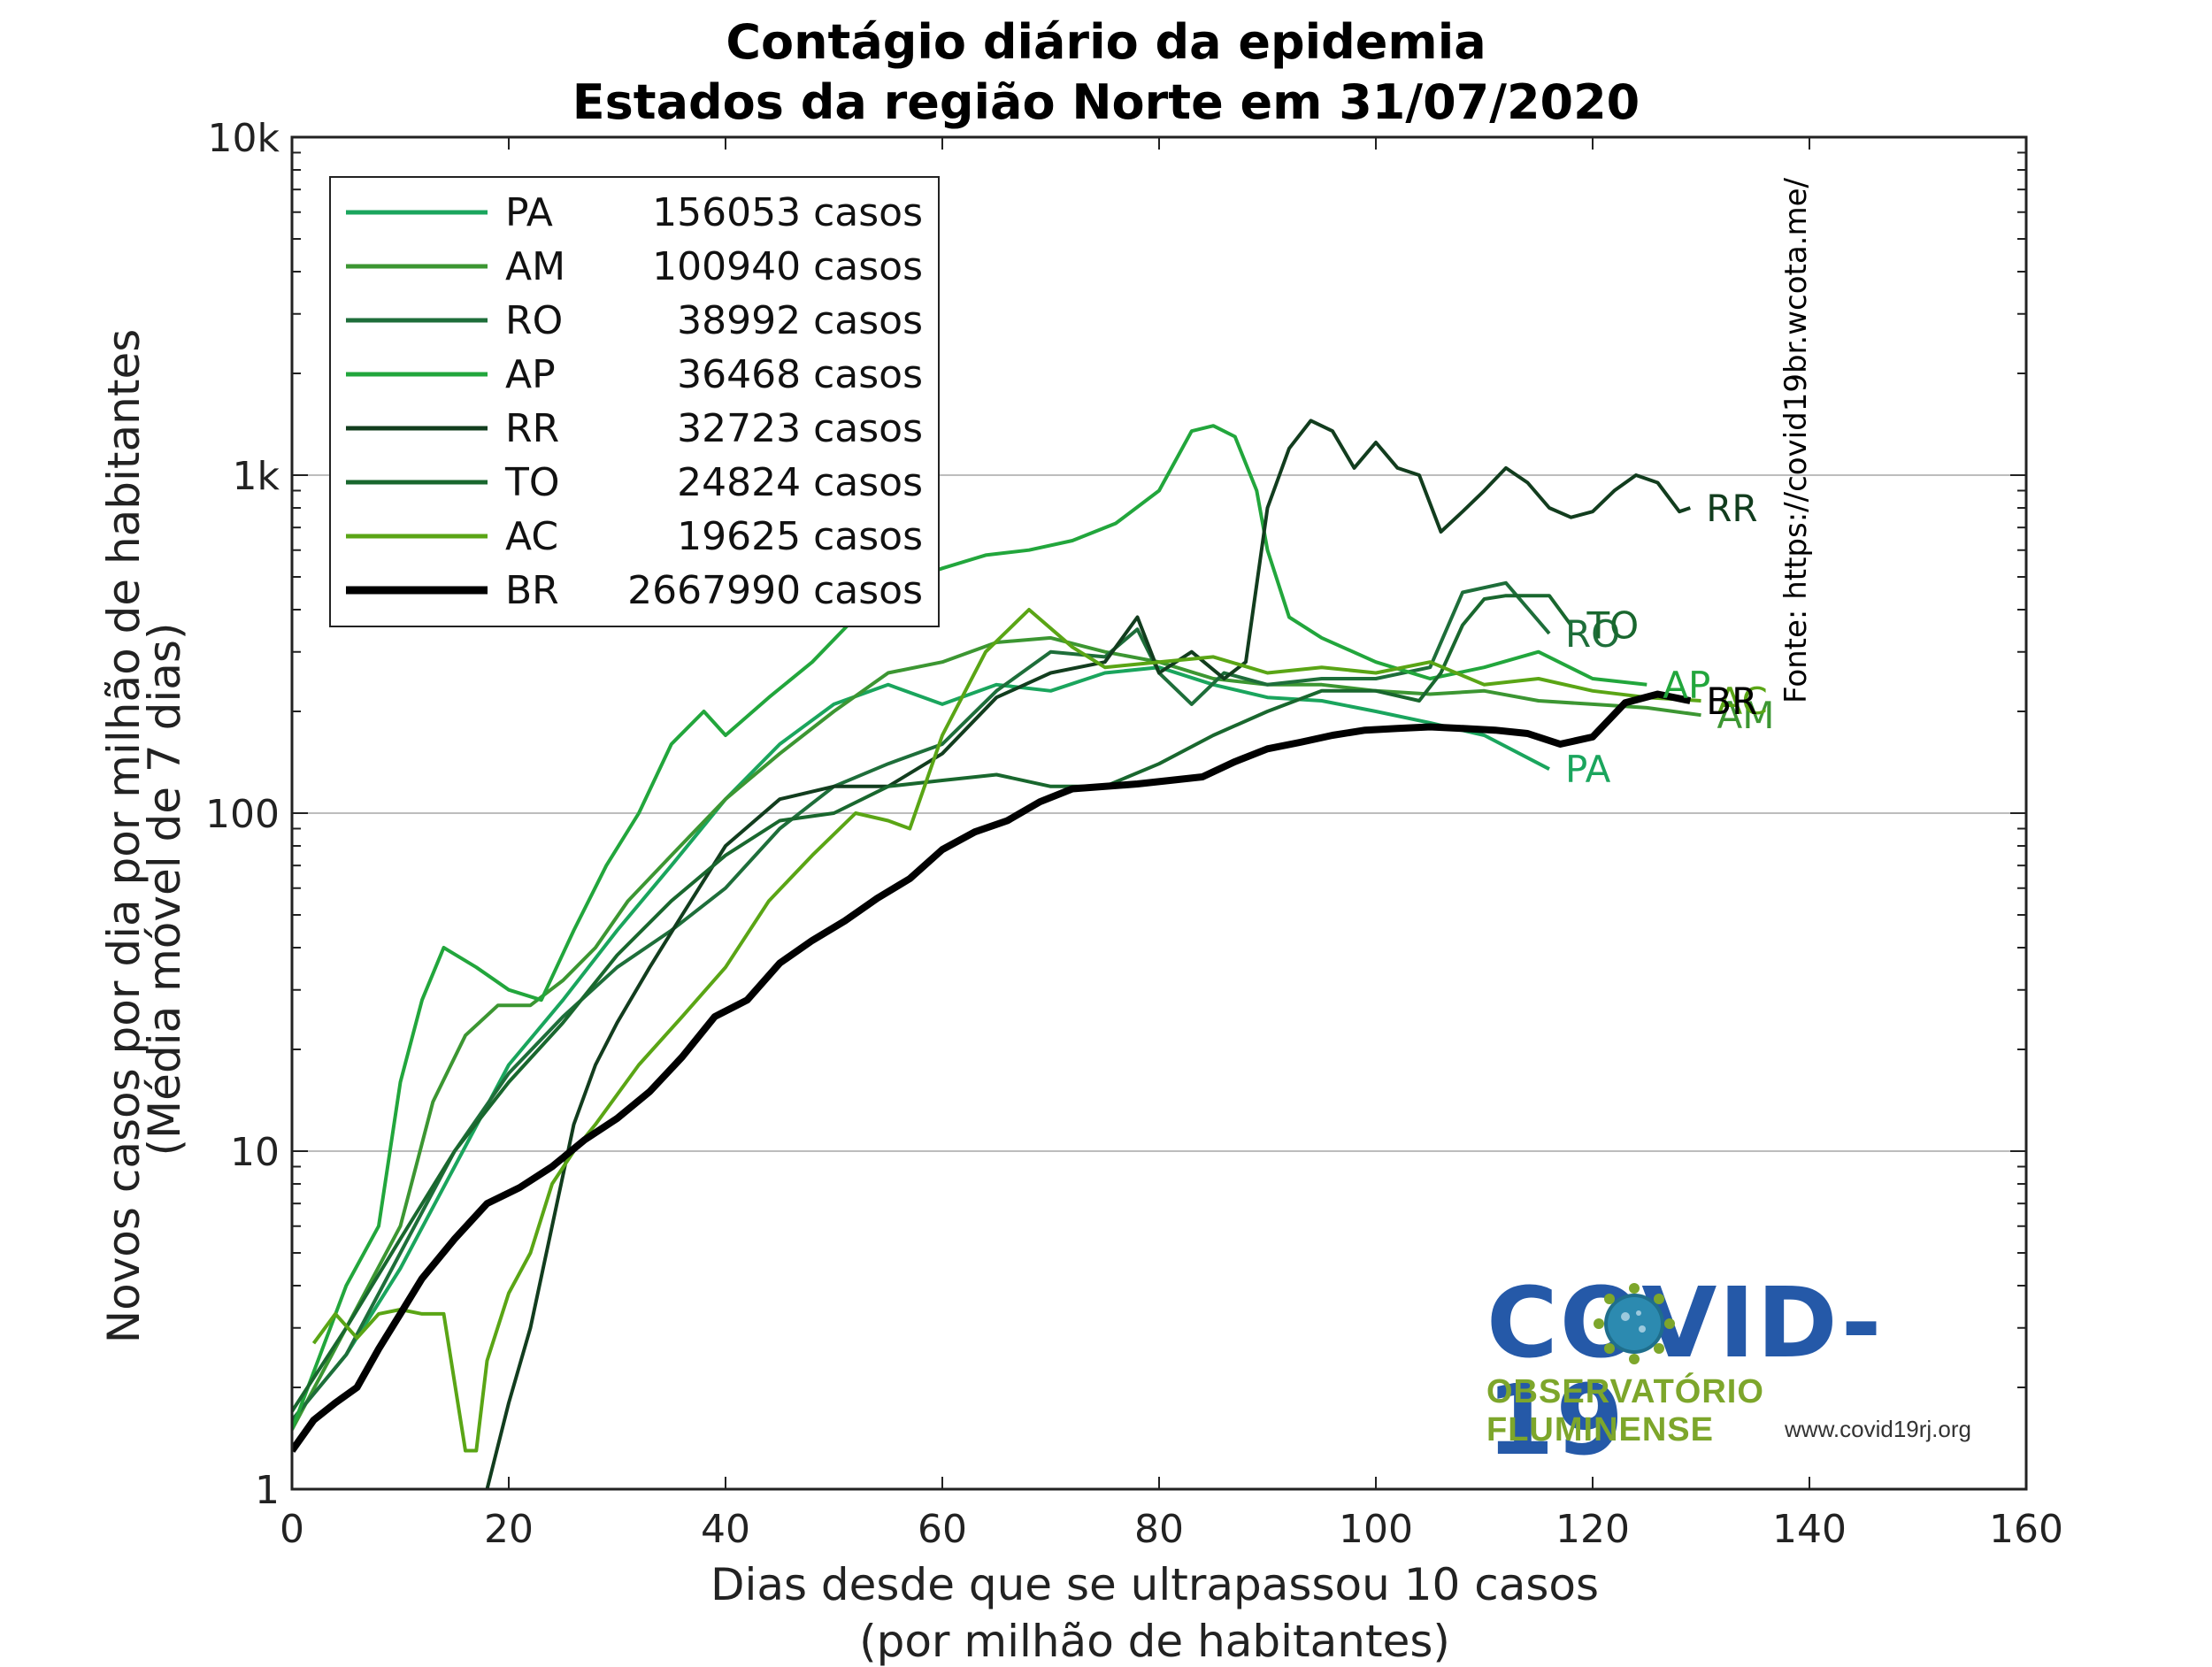 This screenshot has width=2212, height=1667. What do you see at coordinates (256, 476) in the screenshot?
I see `y-tick-label: 1k` at bounding box center [256, 476].